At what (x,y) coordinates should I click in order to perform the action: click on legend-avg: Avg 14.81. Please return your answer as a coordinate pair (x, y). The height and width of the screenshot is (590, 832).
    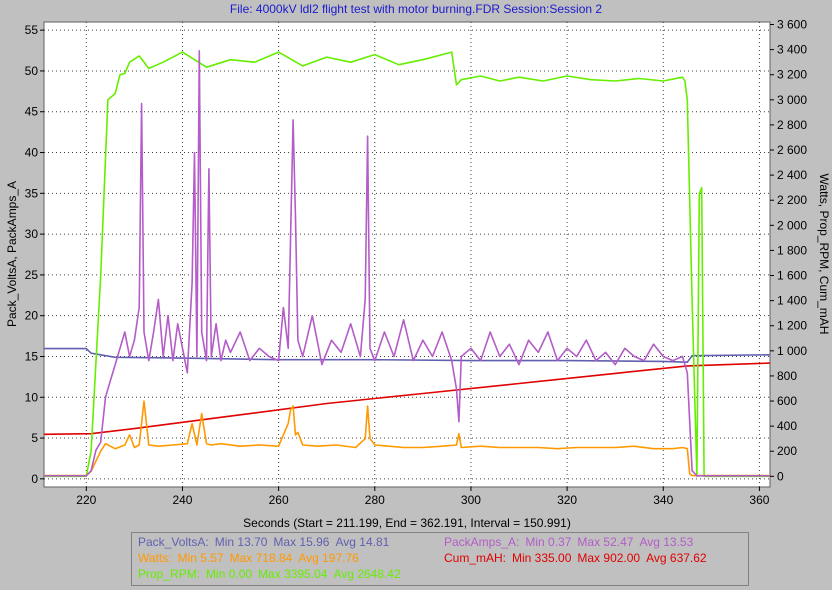
    Looking at the image, I should click on (362, 542).